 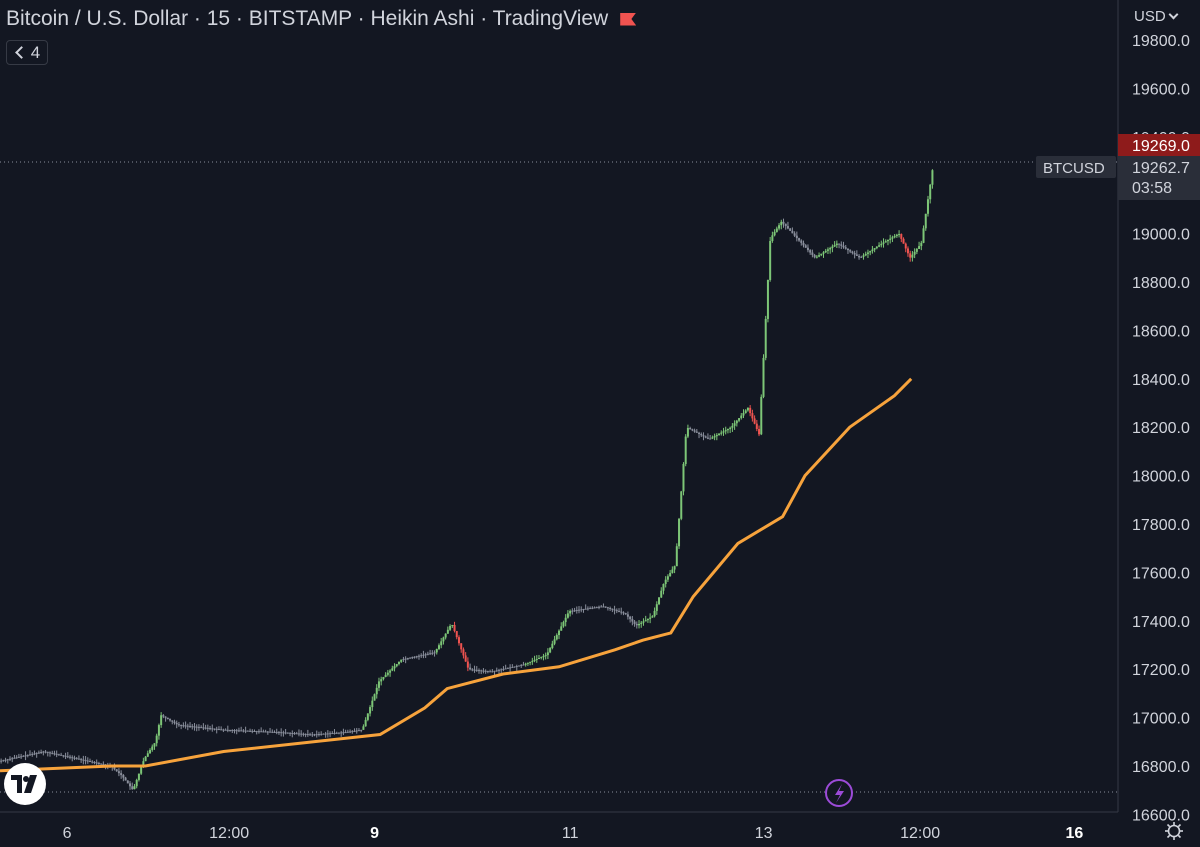 I want to click on settings-button, so click(x=1174, y=831).